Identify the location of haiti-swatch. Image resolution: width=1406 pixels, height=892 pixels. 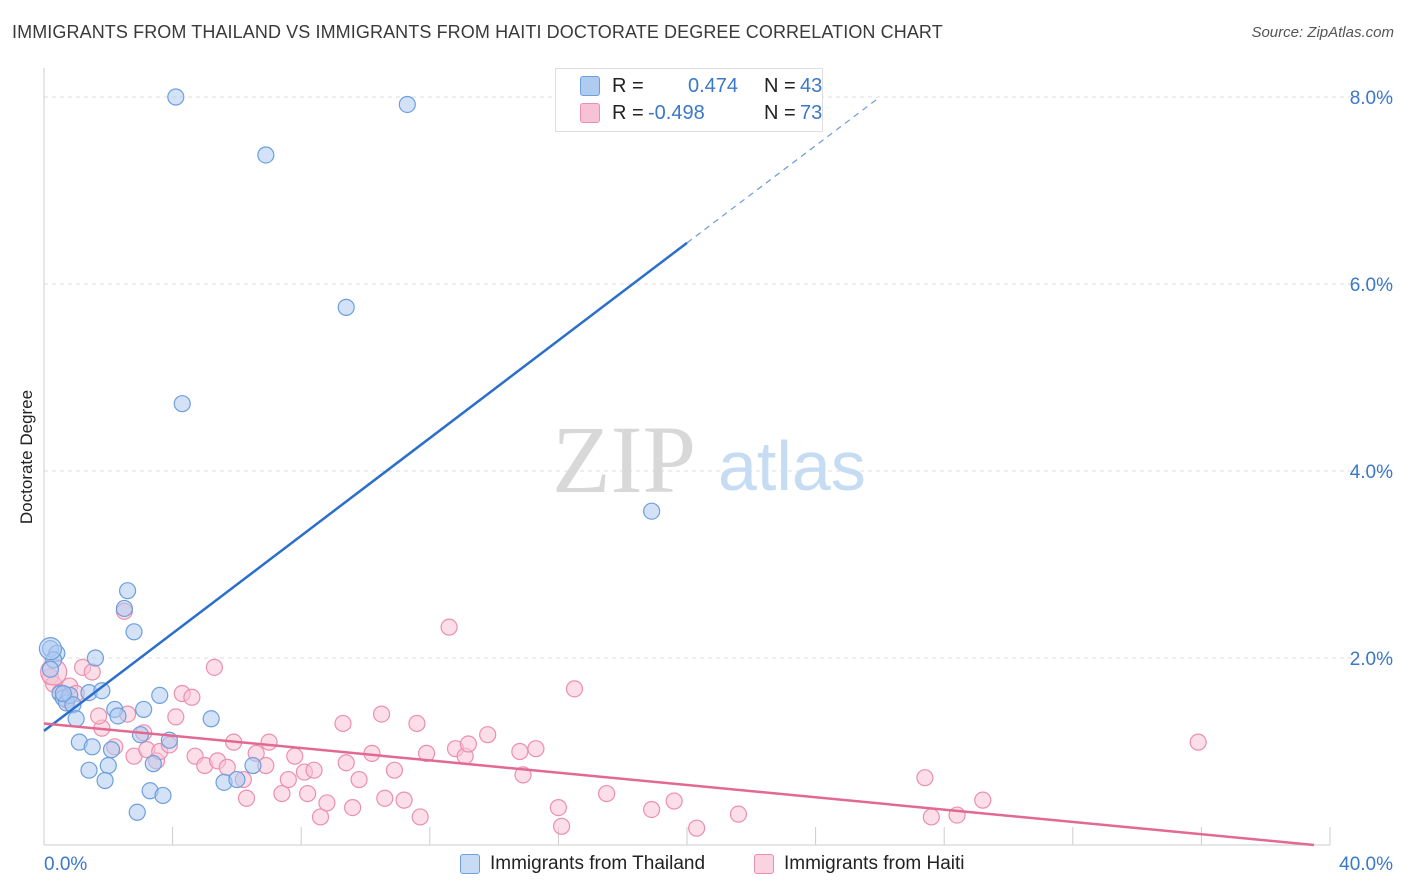
(590, 113).